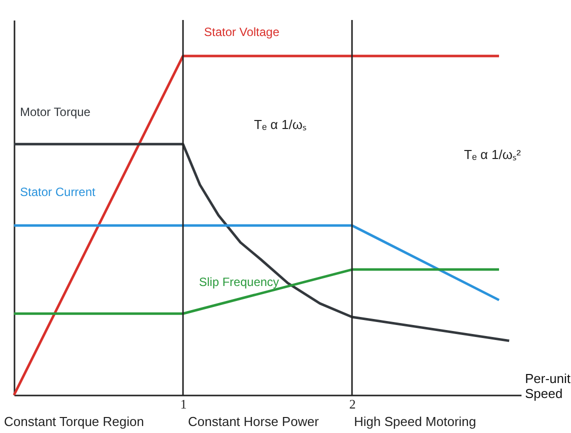  What do you see at coordinates (493, 154) in the screenshot?
I see `annotation: Tₑ α 1/ωₛ²` at bounding box center [493, 154].